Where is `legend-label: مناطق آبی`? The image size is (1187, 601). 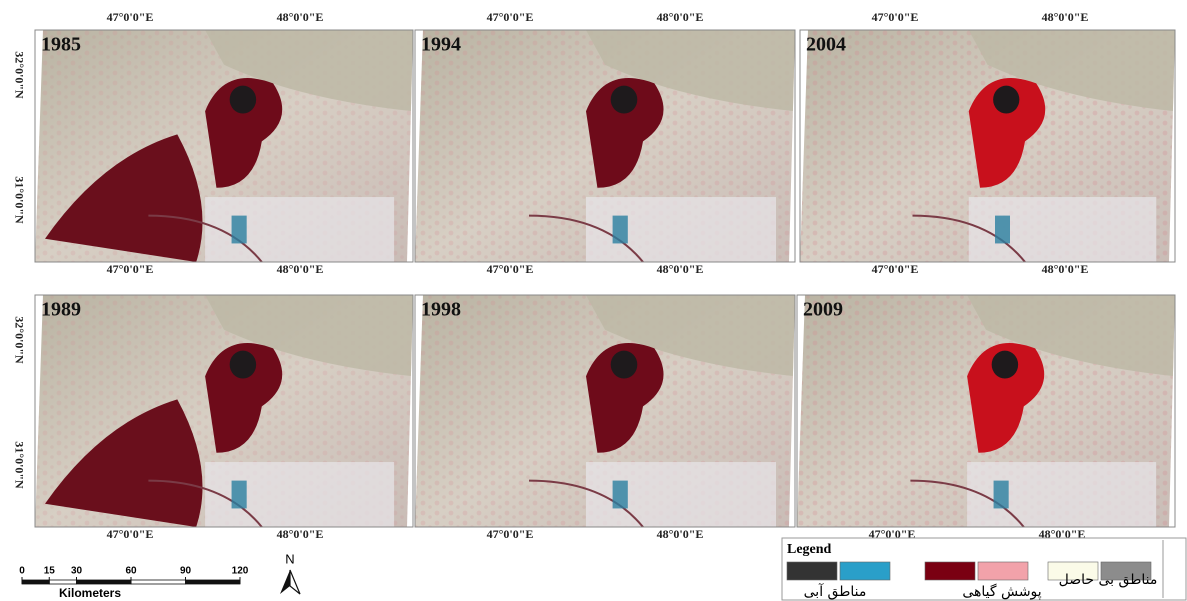 legend-label: مناطق آبی is located at coordinates (835, 591).